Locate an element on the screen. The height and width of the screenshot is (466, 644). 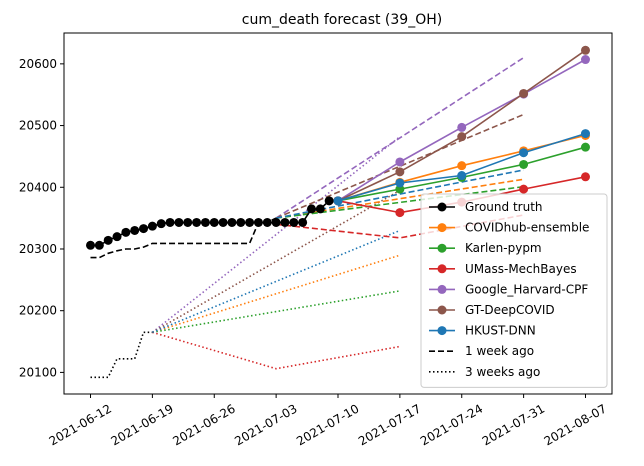
forecast-1w-HKUST-DNN is located at coordinates (399, 194).